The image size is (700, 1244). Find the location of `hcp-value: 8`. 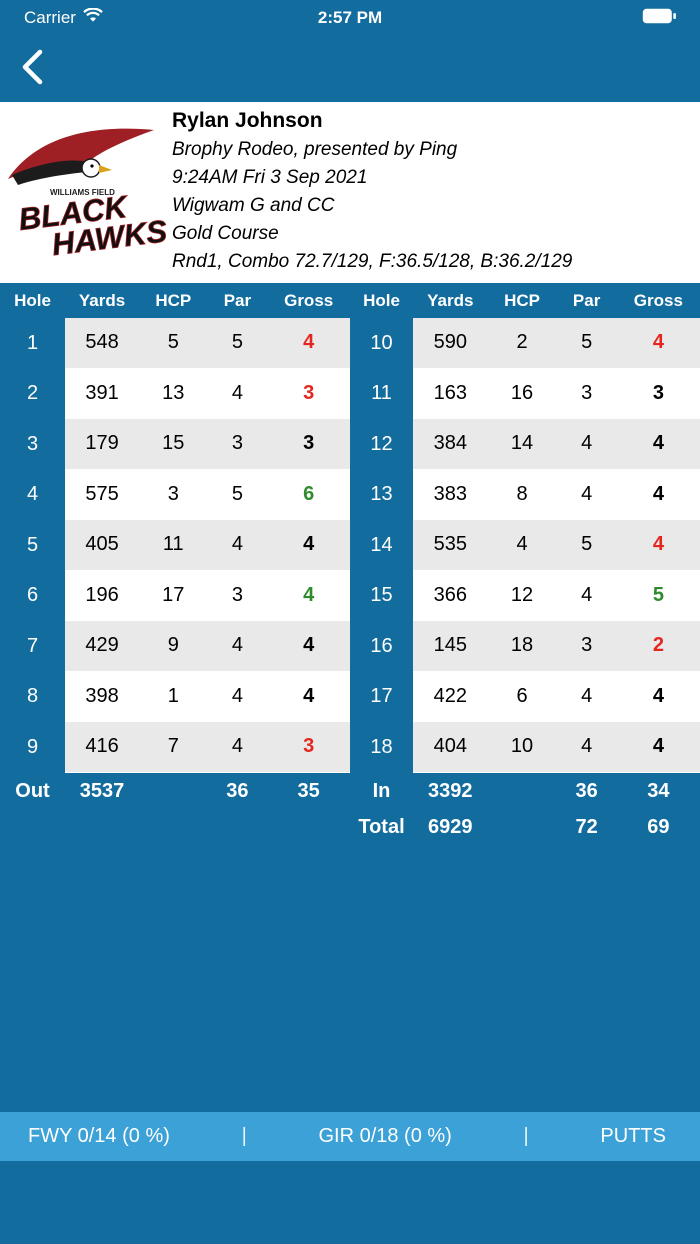

hcp-value: 8 is located at coordinates (522, 494).